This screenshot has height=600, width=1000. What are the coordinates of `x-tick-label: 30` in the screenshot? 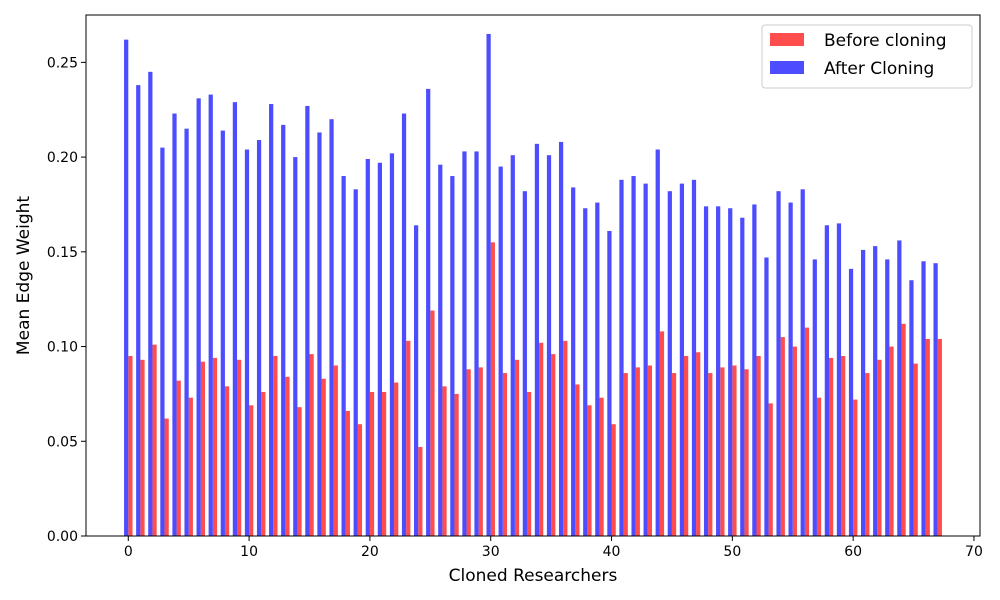 It's located at (491, 552).